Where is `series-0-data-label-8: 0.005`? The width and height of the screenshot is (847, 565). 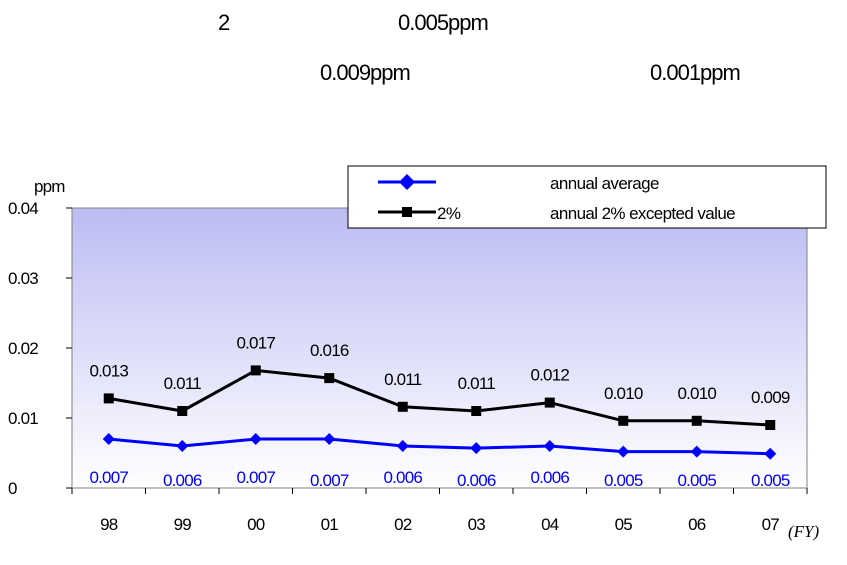
series-0-data-label-8: 0.005 is located at coordinates (696, 480).